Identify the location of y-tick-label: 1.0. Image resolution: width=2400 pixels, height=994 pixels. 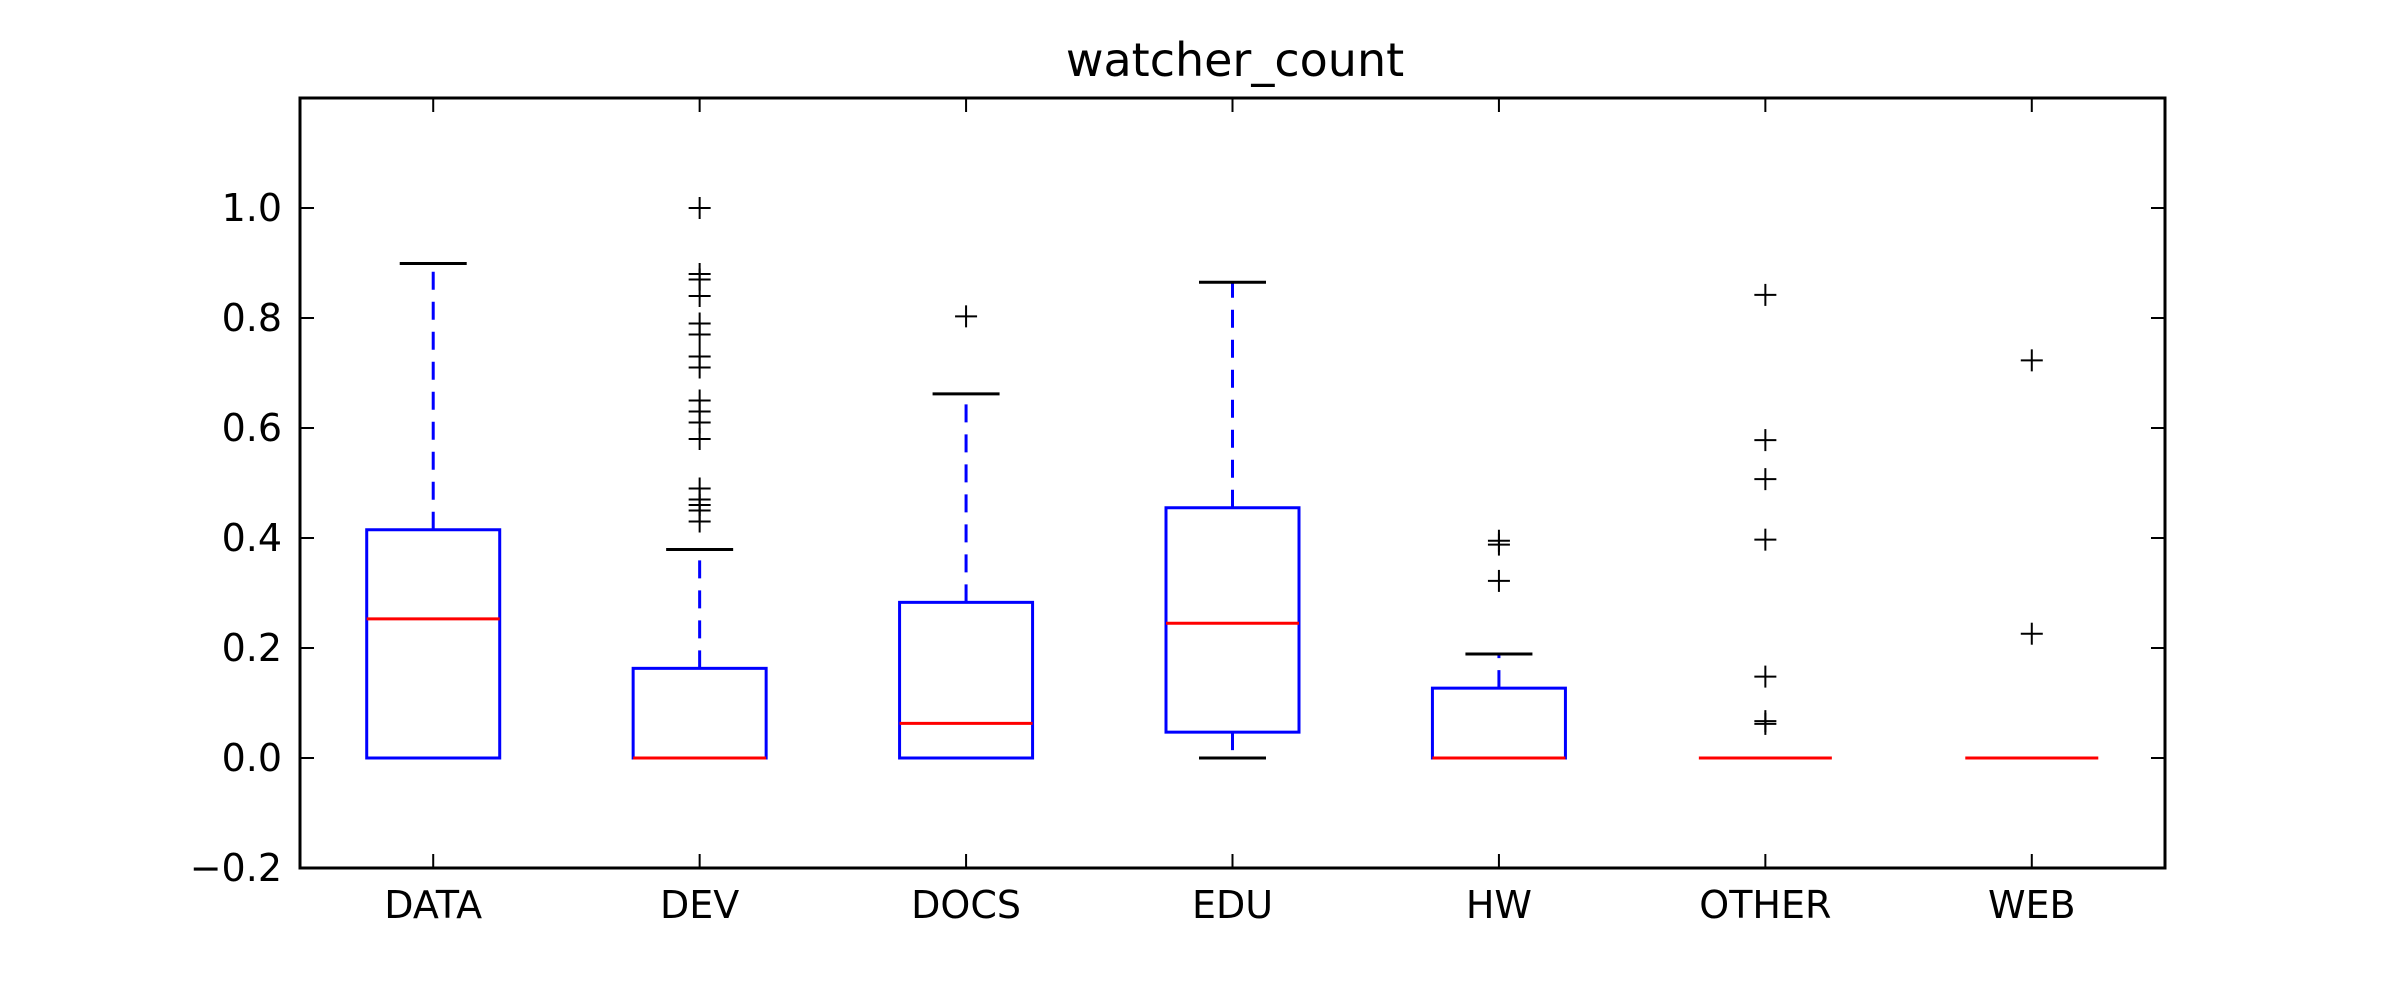
(252, 208).